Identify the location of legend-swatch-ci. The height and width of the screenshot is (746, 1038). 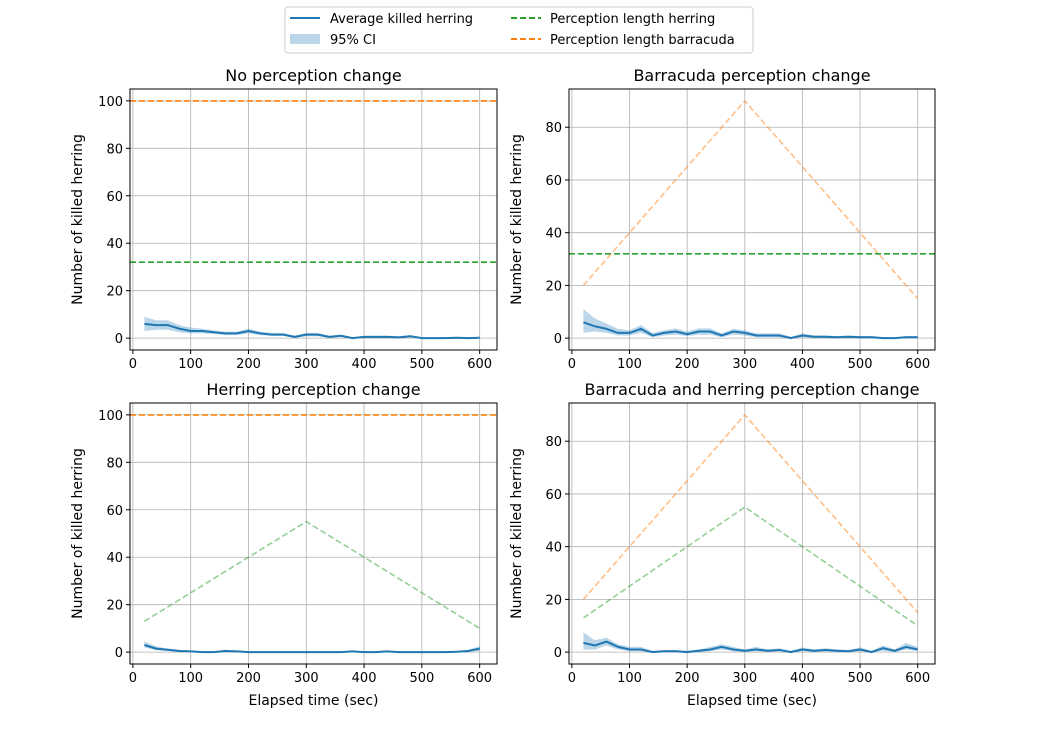
(305, 39).